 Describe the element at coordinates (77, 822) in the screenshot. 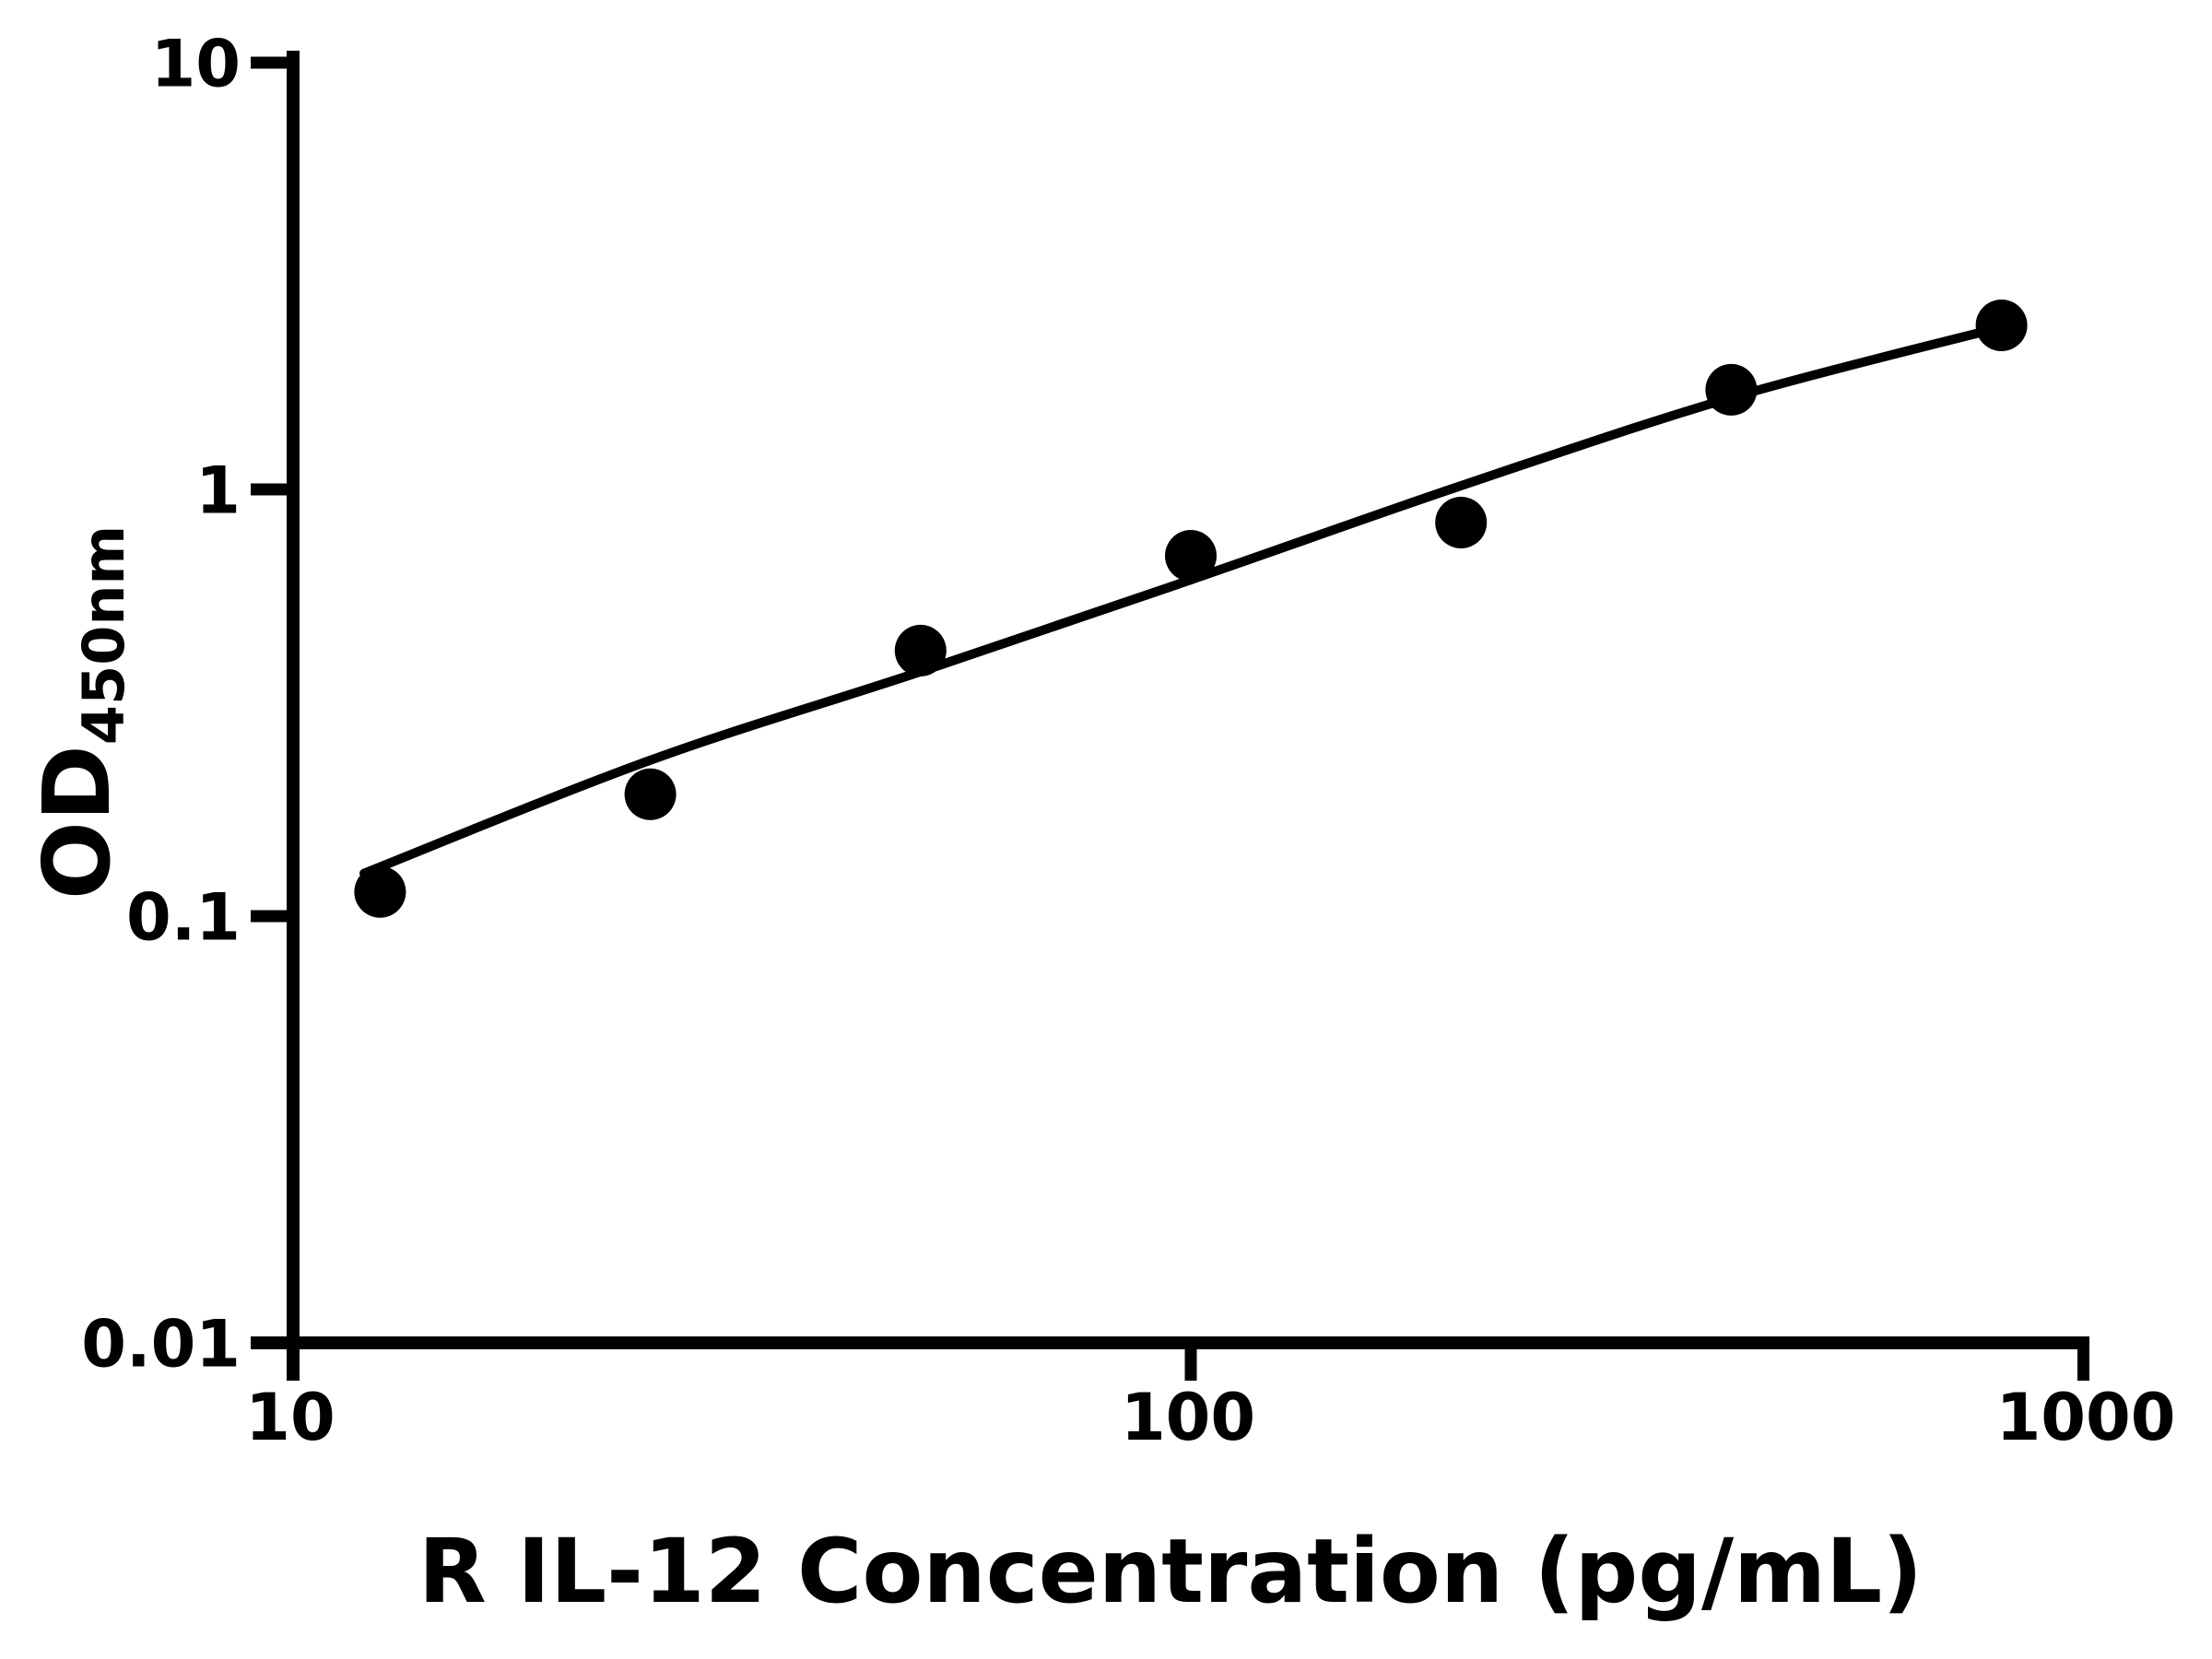

I see `y-axis-title-main: OD` at that location.